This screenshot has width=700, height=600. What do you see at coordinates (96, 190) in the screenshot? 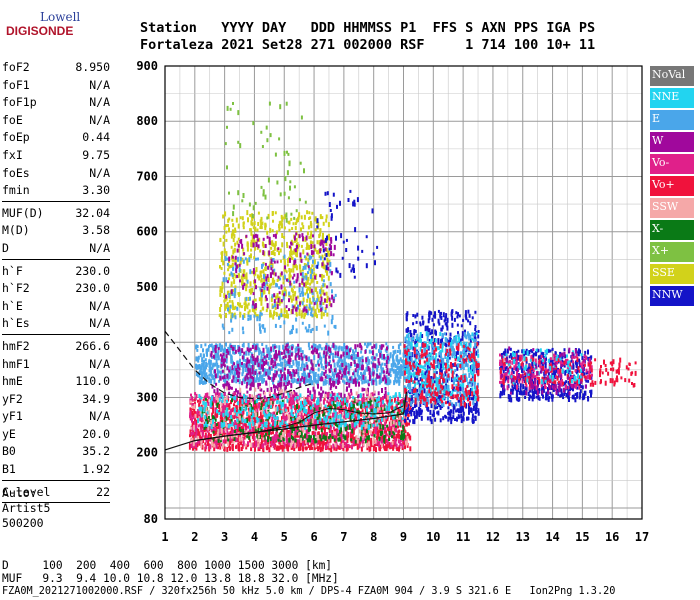
I see `param-value: 3.30` at bounding box center [96, 190].